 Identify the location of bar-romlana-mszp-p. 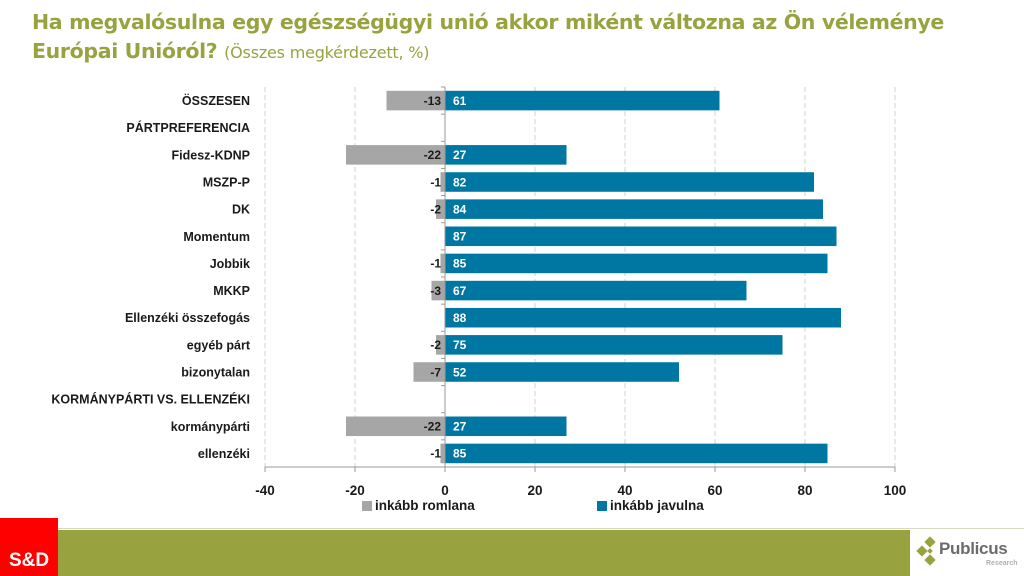
(442, 182).